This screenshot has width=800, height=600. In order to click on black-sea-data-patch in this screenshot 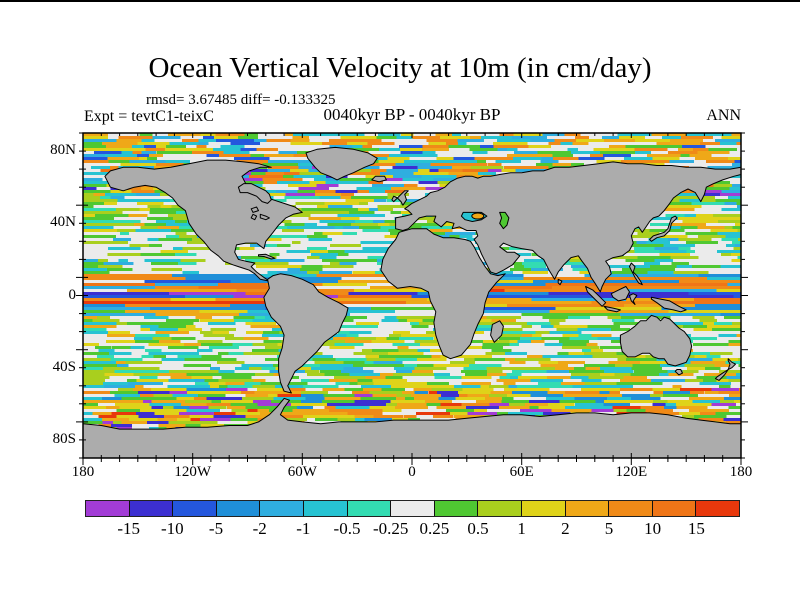, I will do `click(478, 216)`.